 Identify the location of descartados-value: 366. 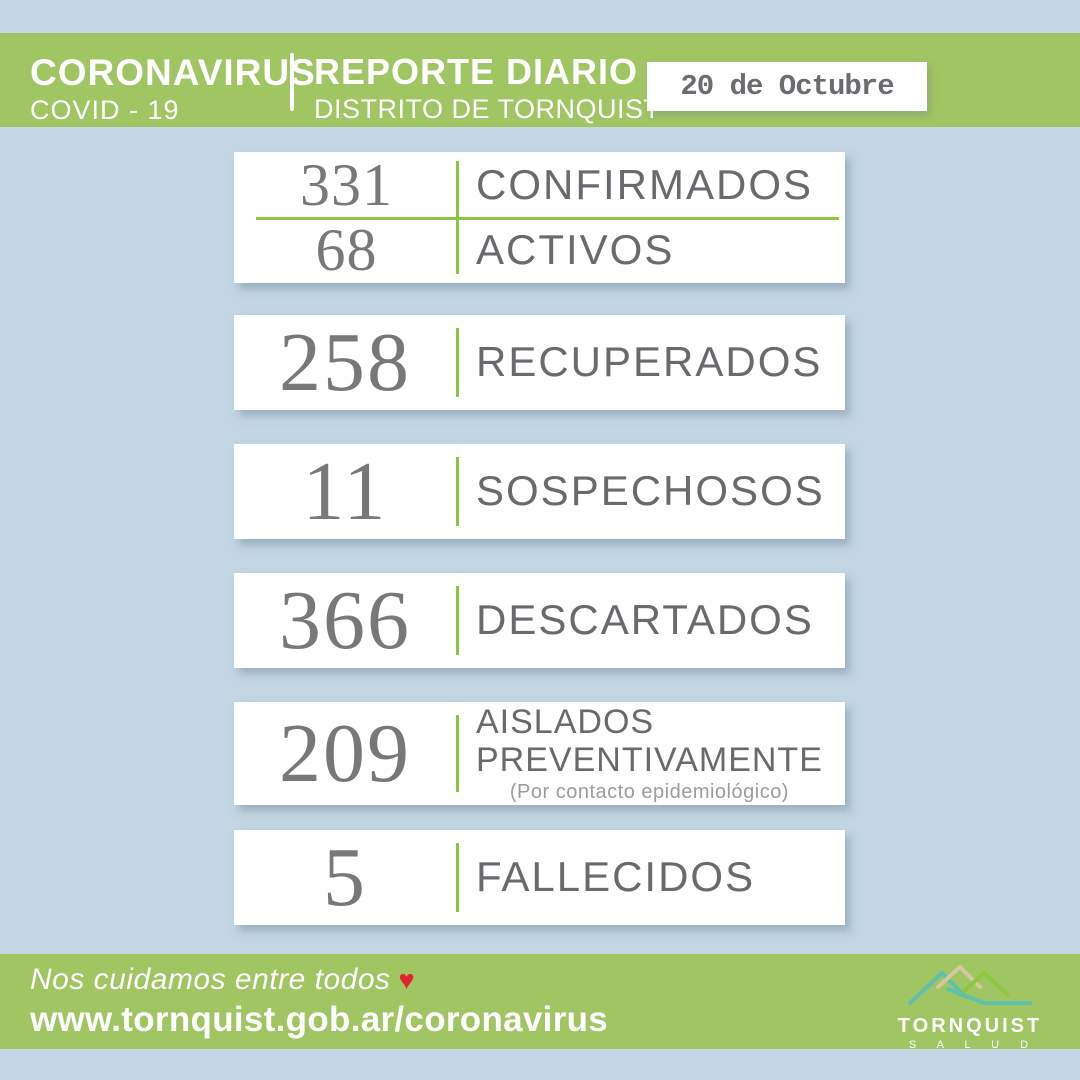
(345, 620).